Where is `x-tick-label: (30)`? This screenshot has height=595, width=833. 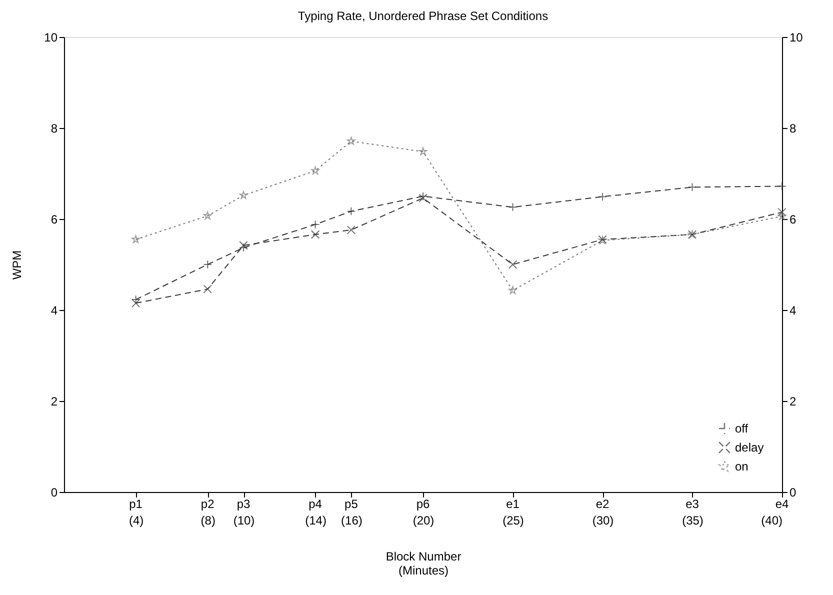
x-tick-label: (30) is located at coordinates (603, 521).